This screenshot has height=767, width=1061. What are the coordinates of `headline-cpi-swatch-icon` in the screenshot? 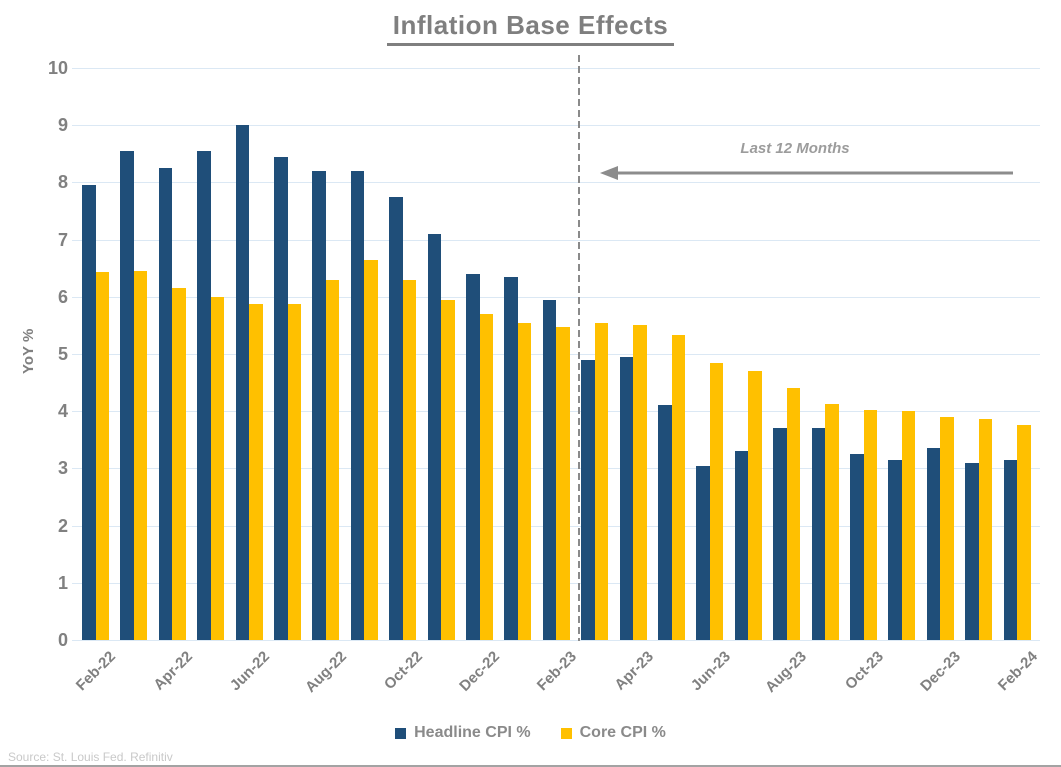 It's located at (401, 733).